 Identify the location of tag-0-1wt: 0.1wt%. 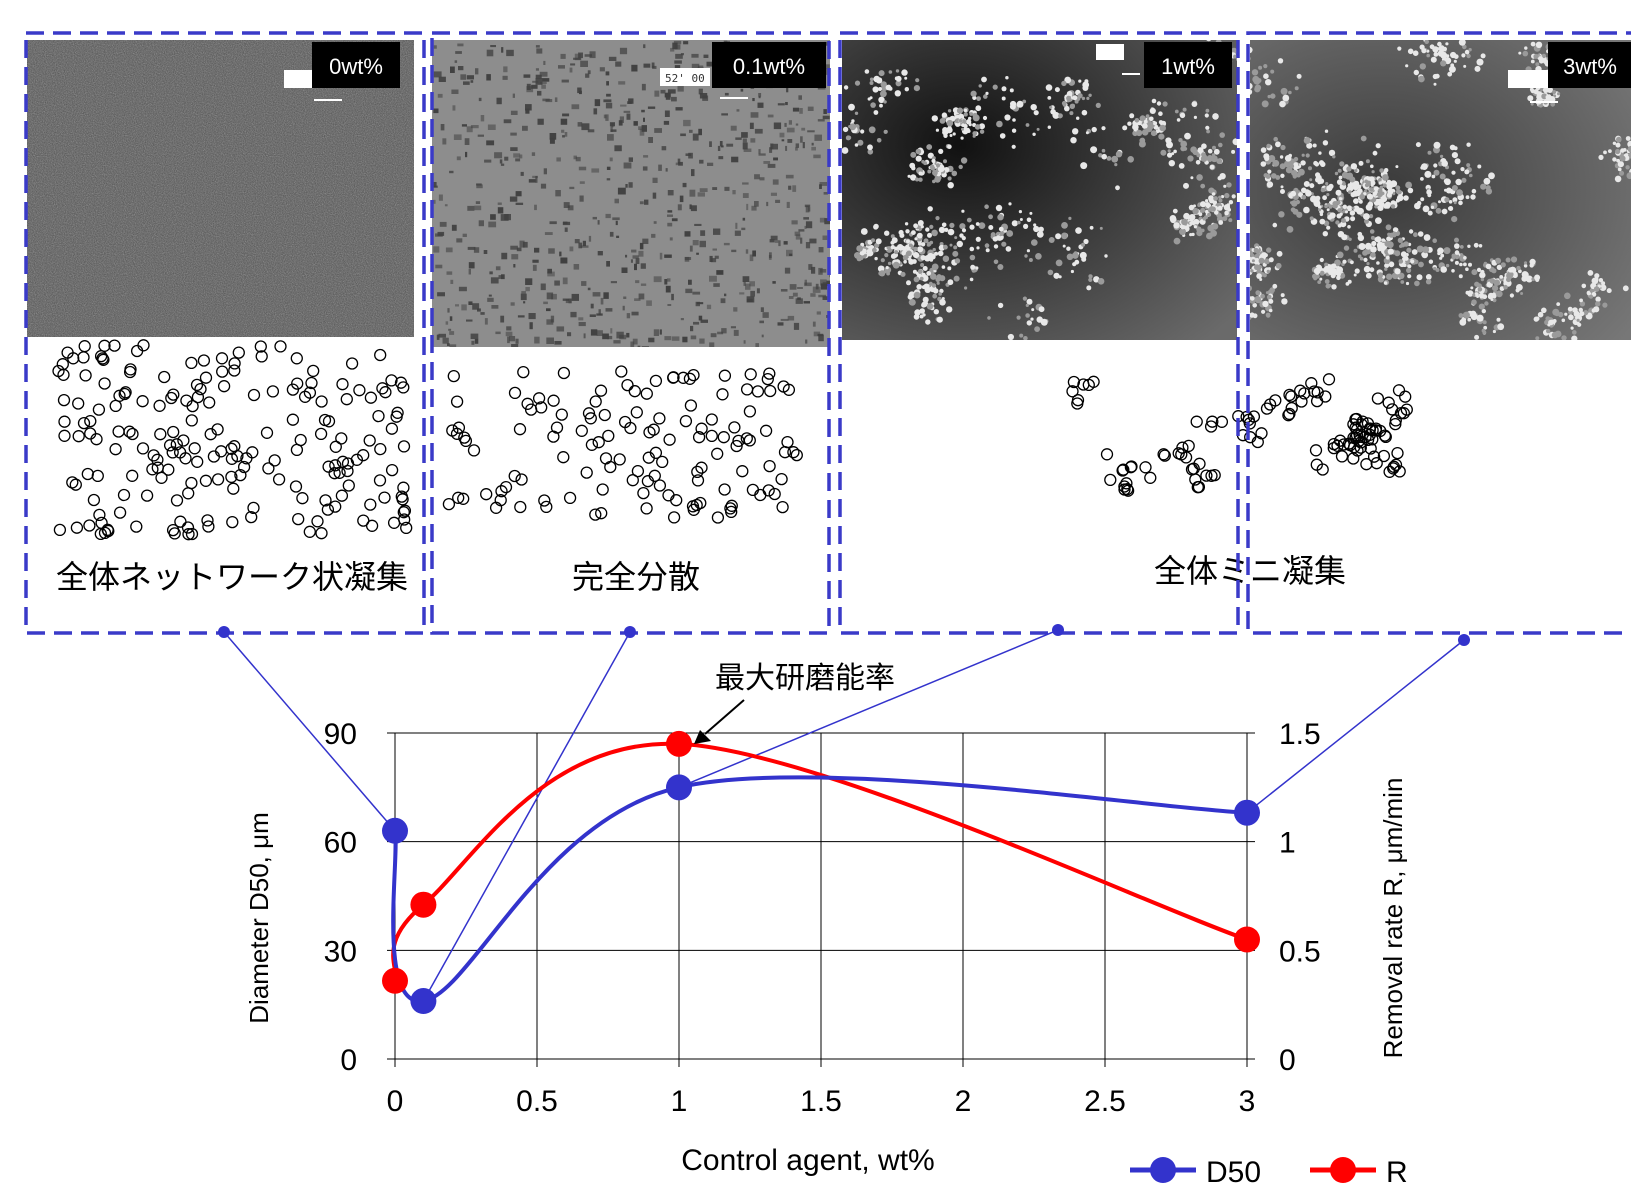
(769, 65).